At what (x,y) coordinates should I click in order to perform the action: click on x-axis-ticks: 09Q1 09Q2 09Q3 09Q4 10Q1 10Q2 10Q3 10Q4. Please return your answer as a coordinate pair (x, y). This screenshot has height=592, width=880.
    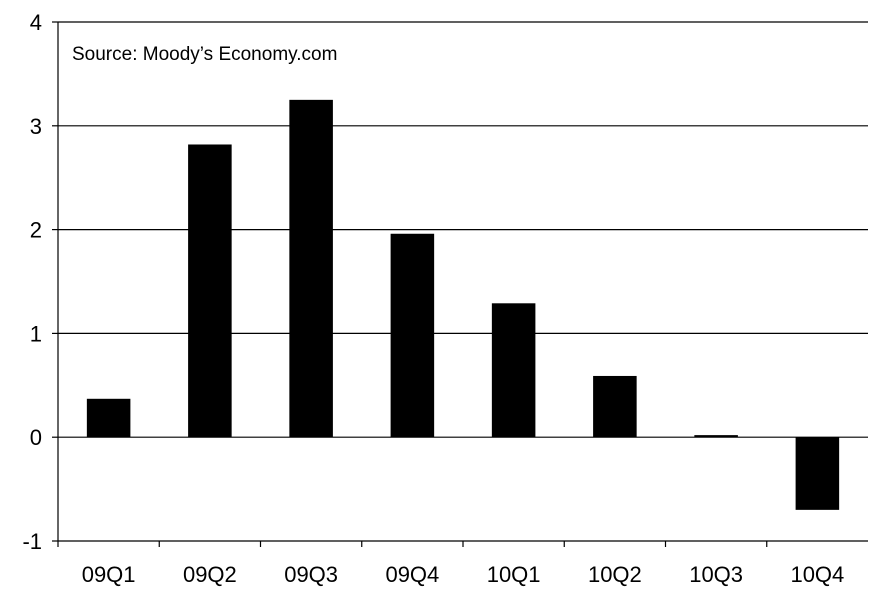
    Looking at the image, I should click on (450, 564).